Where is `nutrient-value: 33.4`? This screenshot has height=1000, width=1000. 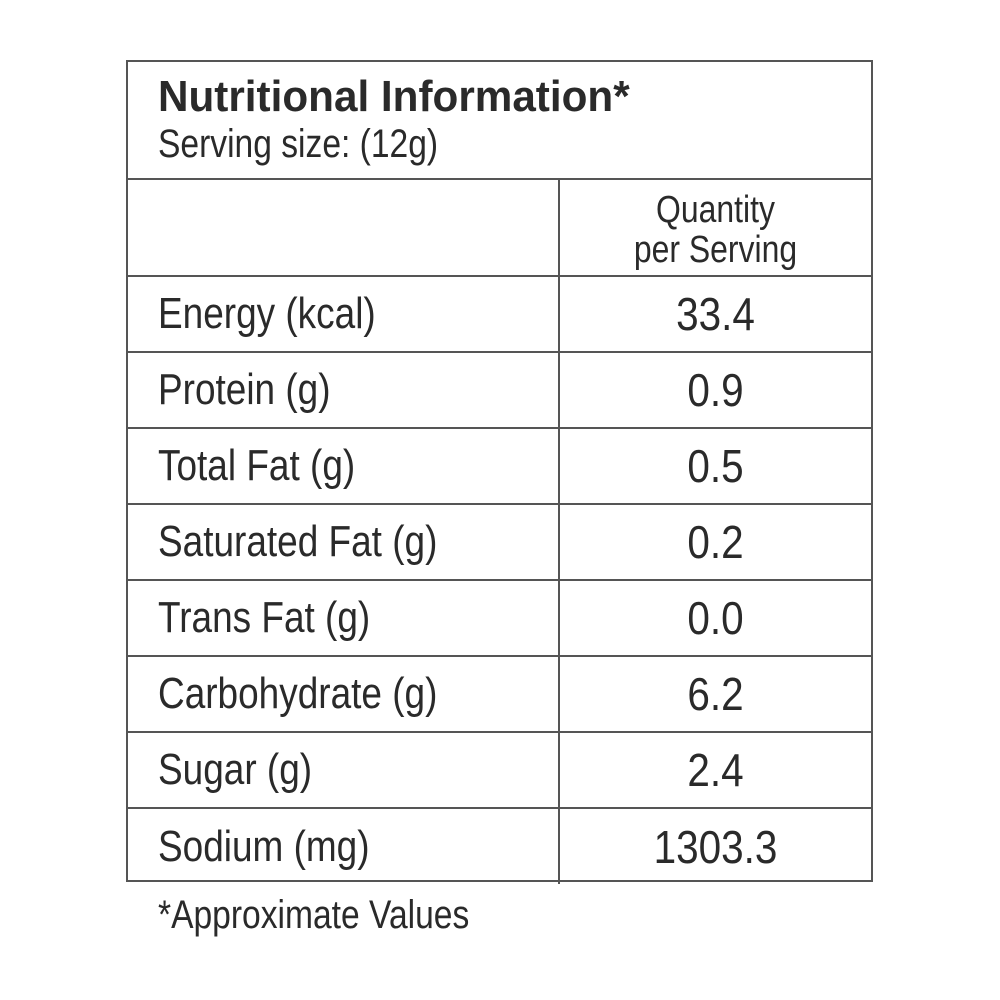
nutrient-value: 33.4 is located at coordinates (715, 314).